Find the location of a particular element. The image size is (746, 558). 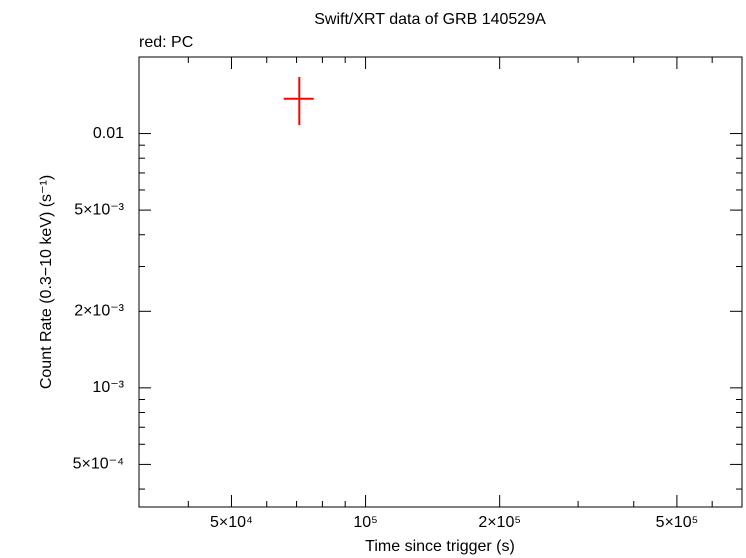

y-tick-label: 10⁻³ is located at coordinates (108, 387).